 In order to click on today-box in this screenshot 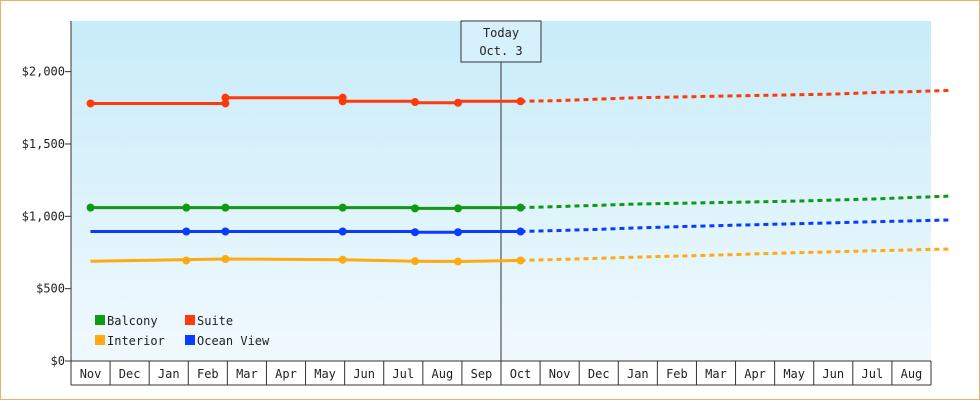, I will do `click(501, 41)`.